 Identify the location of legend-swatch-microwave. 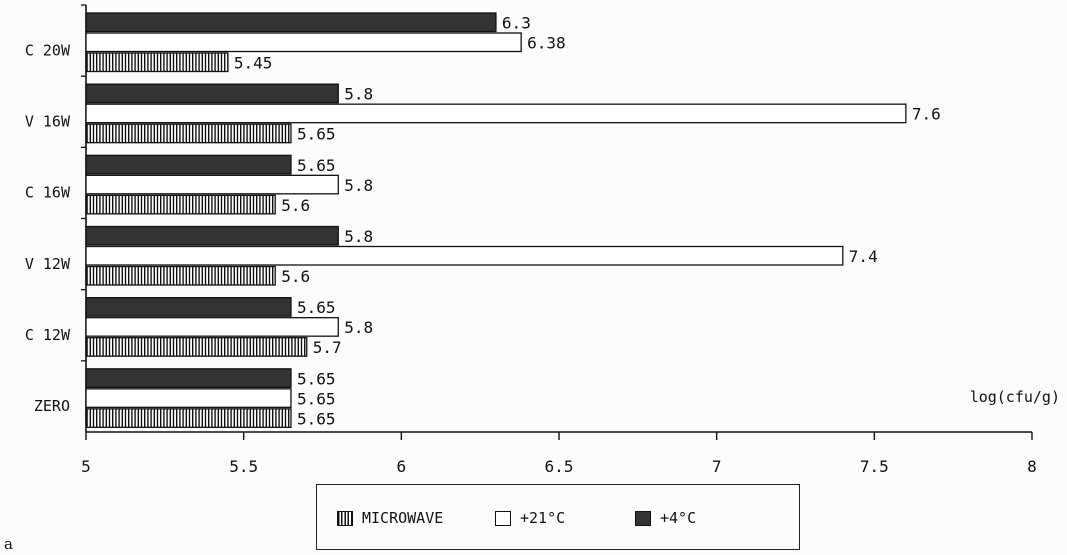
(345, 518).